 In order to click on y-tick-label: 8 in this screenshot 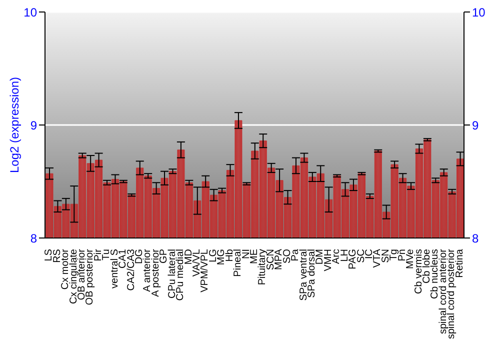, I will do `click(34, 238)`.